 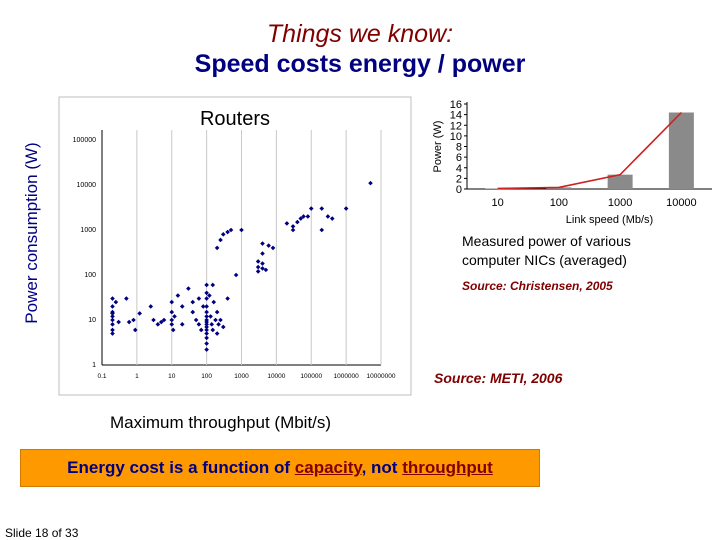 What do you see at coordinates (498, 203) in the screenshot?
I see `nic-x-tick-label: 10` at bounding box center [498, 203].